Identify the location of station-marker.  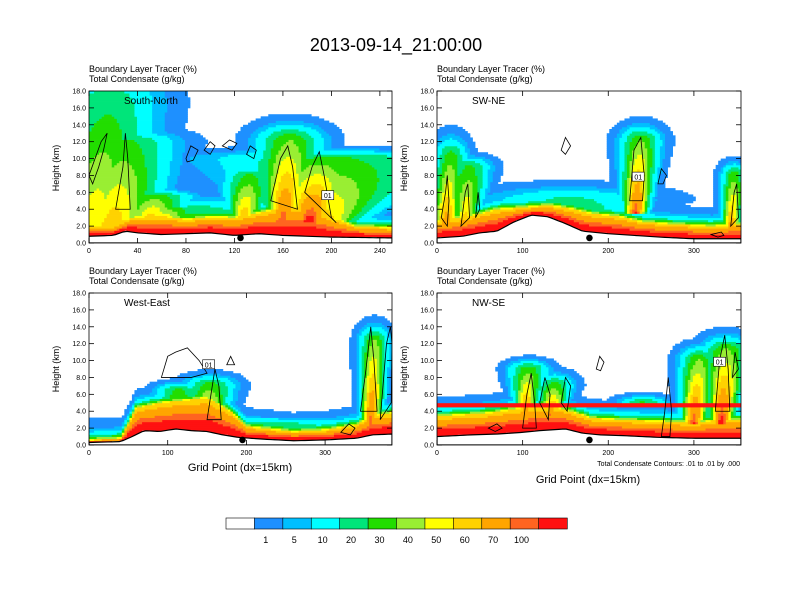
(240, 238).